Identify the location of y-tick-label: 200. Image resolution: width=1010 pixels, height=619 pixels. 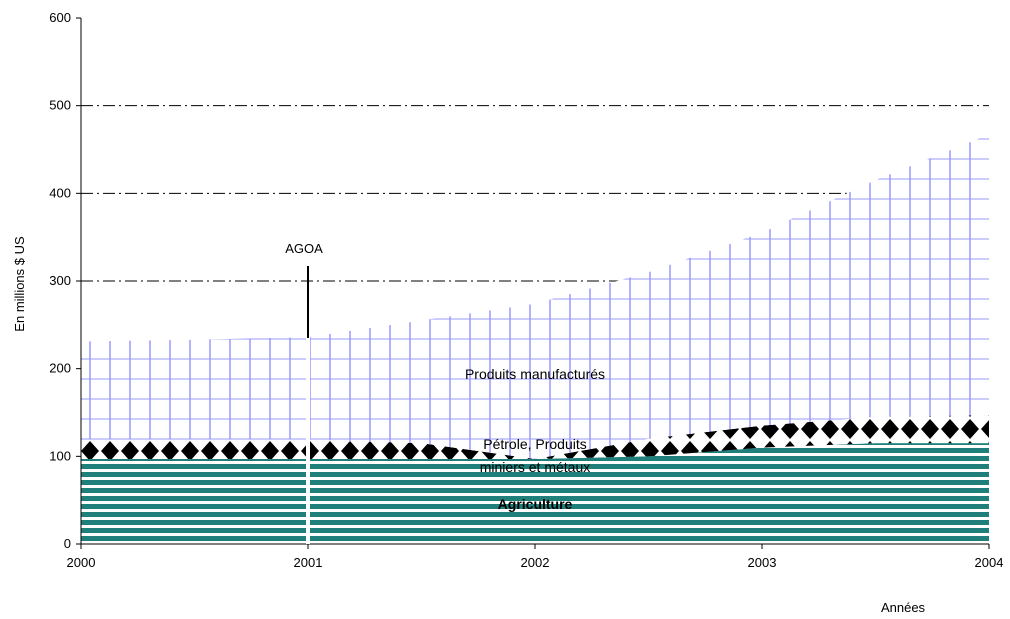
(60, 368).